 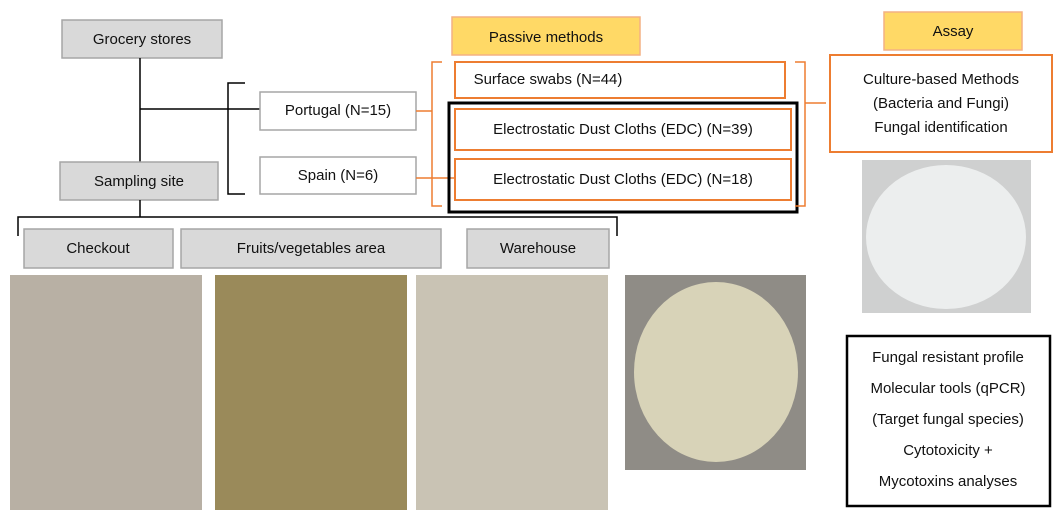 I want to click on sampling-label: Sampling site, so click(x=139, y=181).